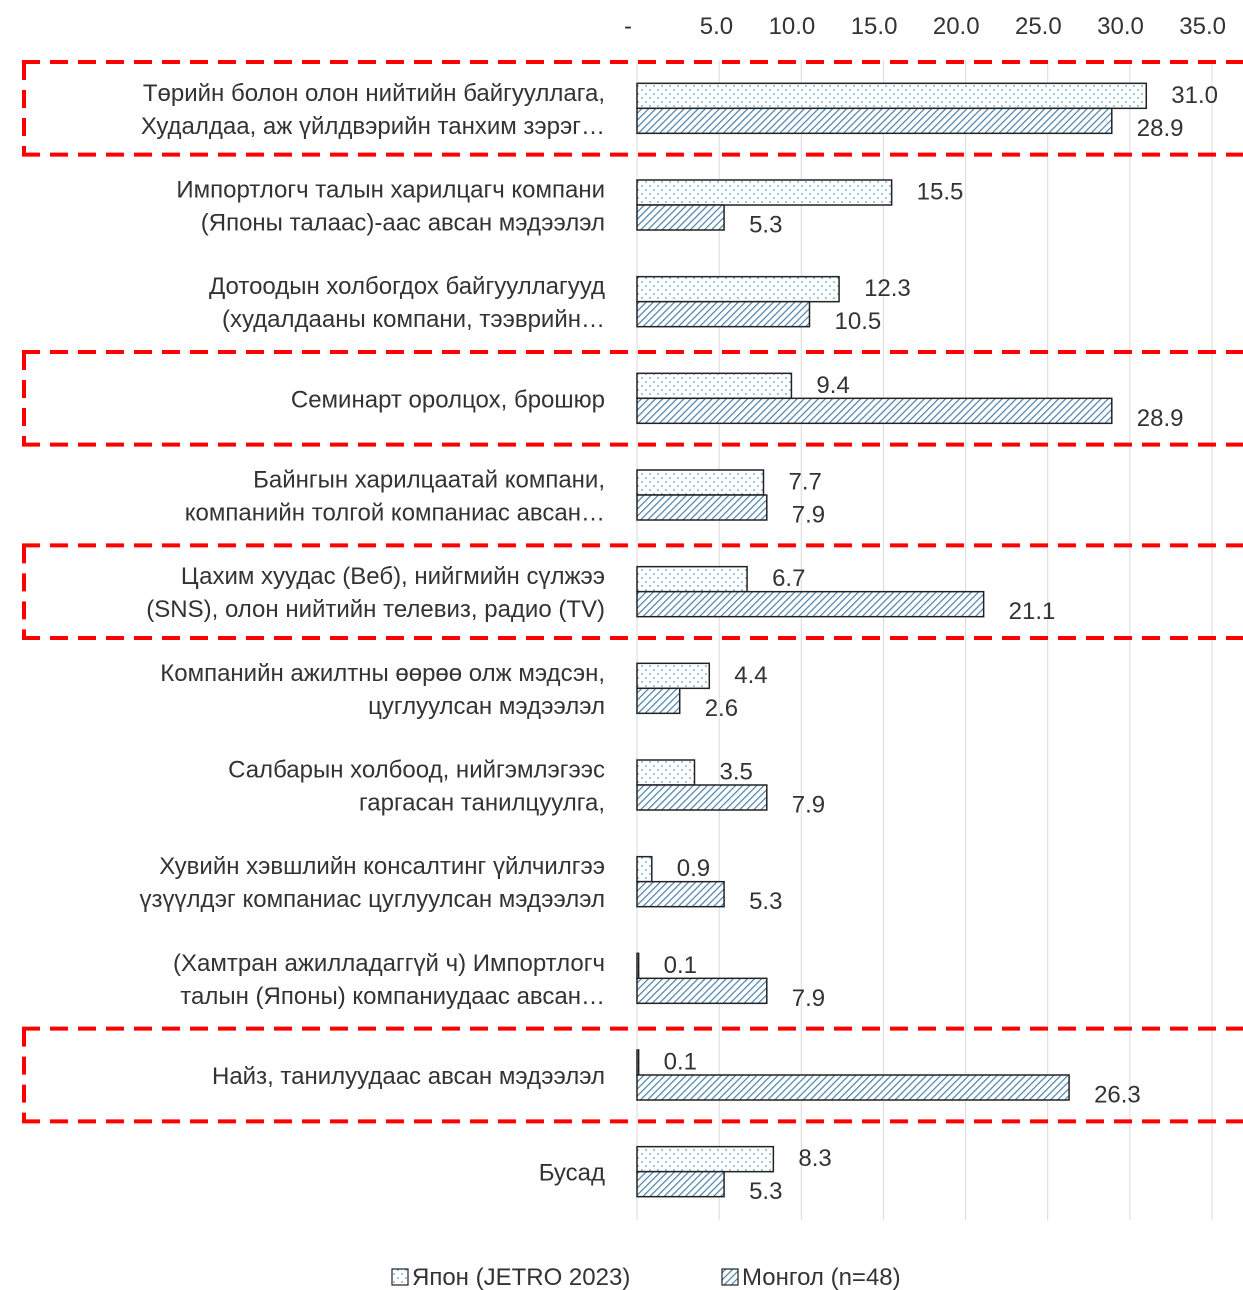  I want to click on category-label: Дотоодын холбогдох байгууллагууд, so click(407, 286).